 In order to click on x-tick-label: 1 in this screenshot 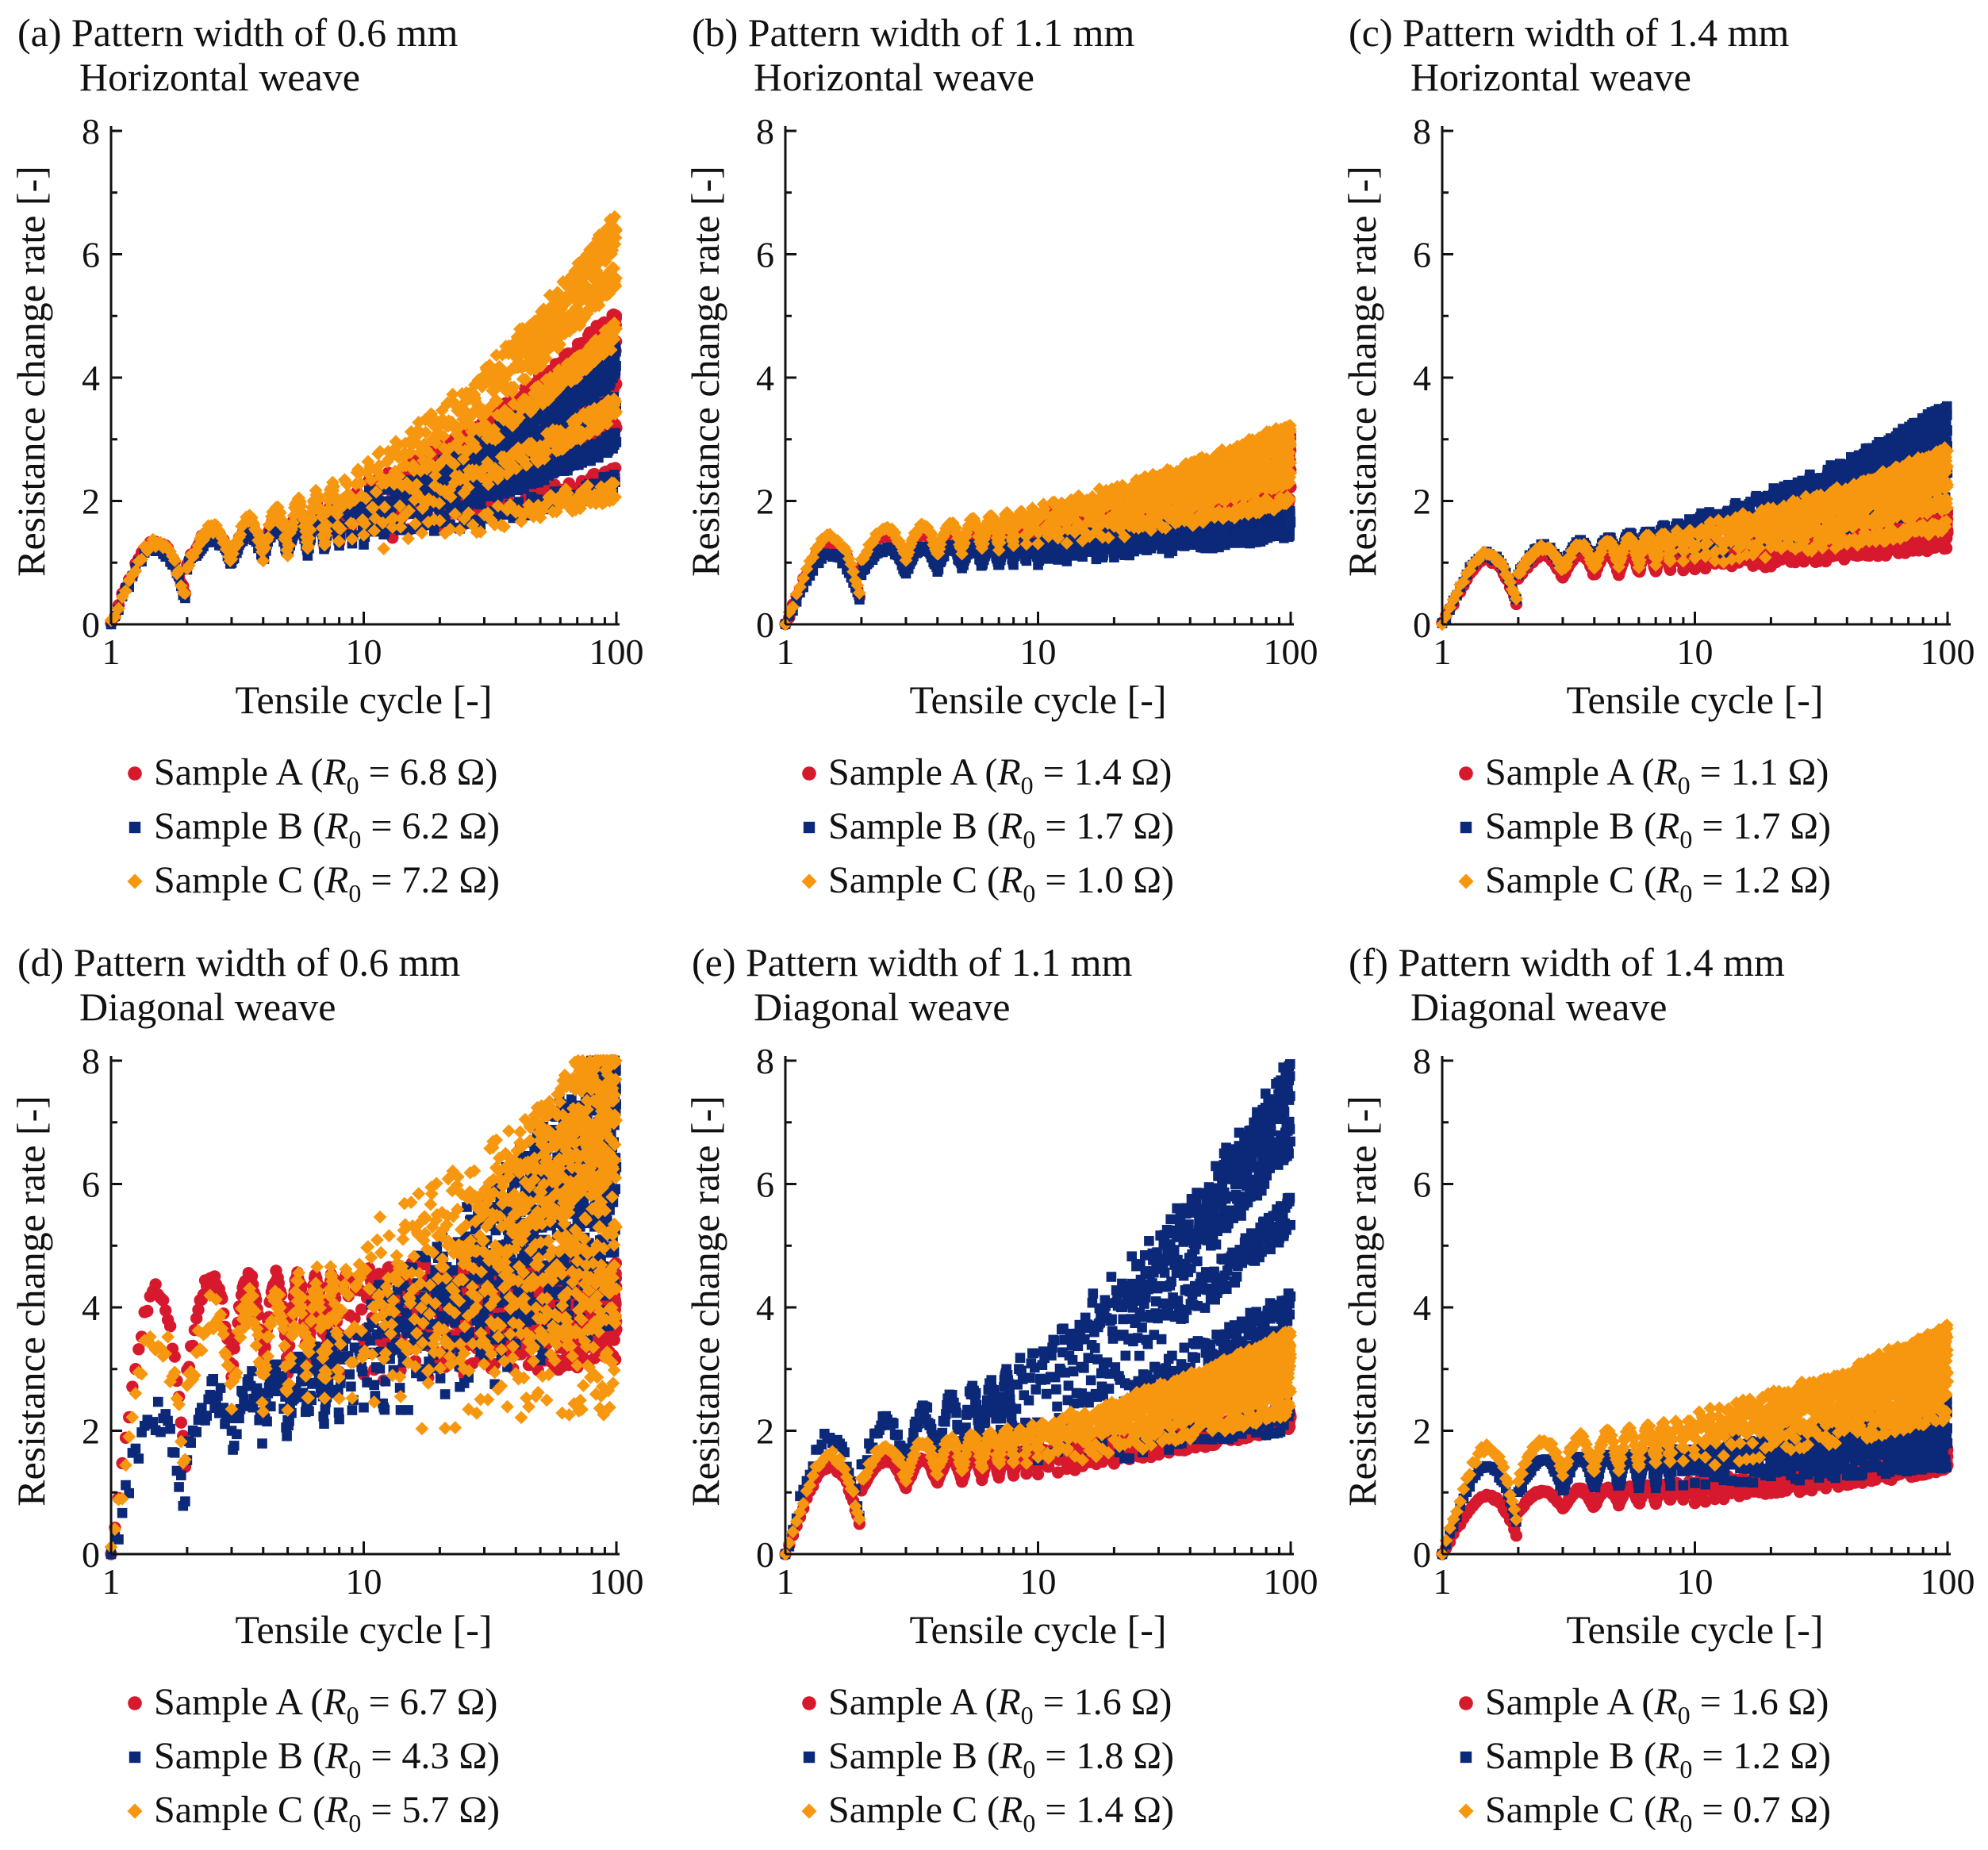, I will do `click(111, 651)`.